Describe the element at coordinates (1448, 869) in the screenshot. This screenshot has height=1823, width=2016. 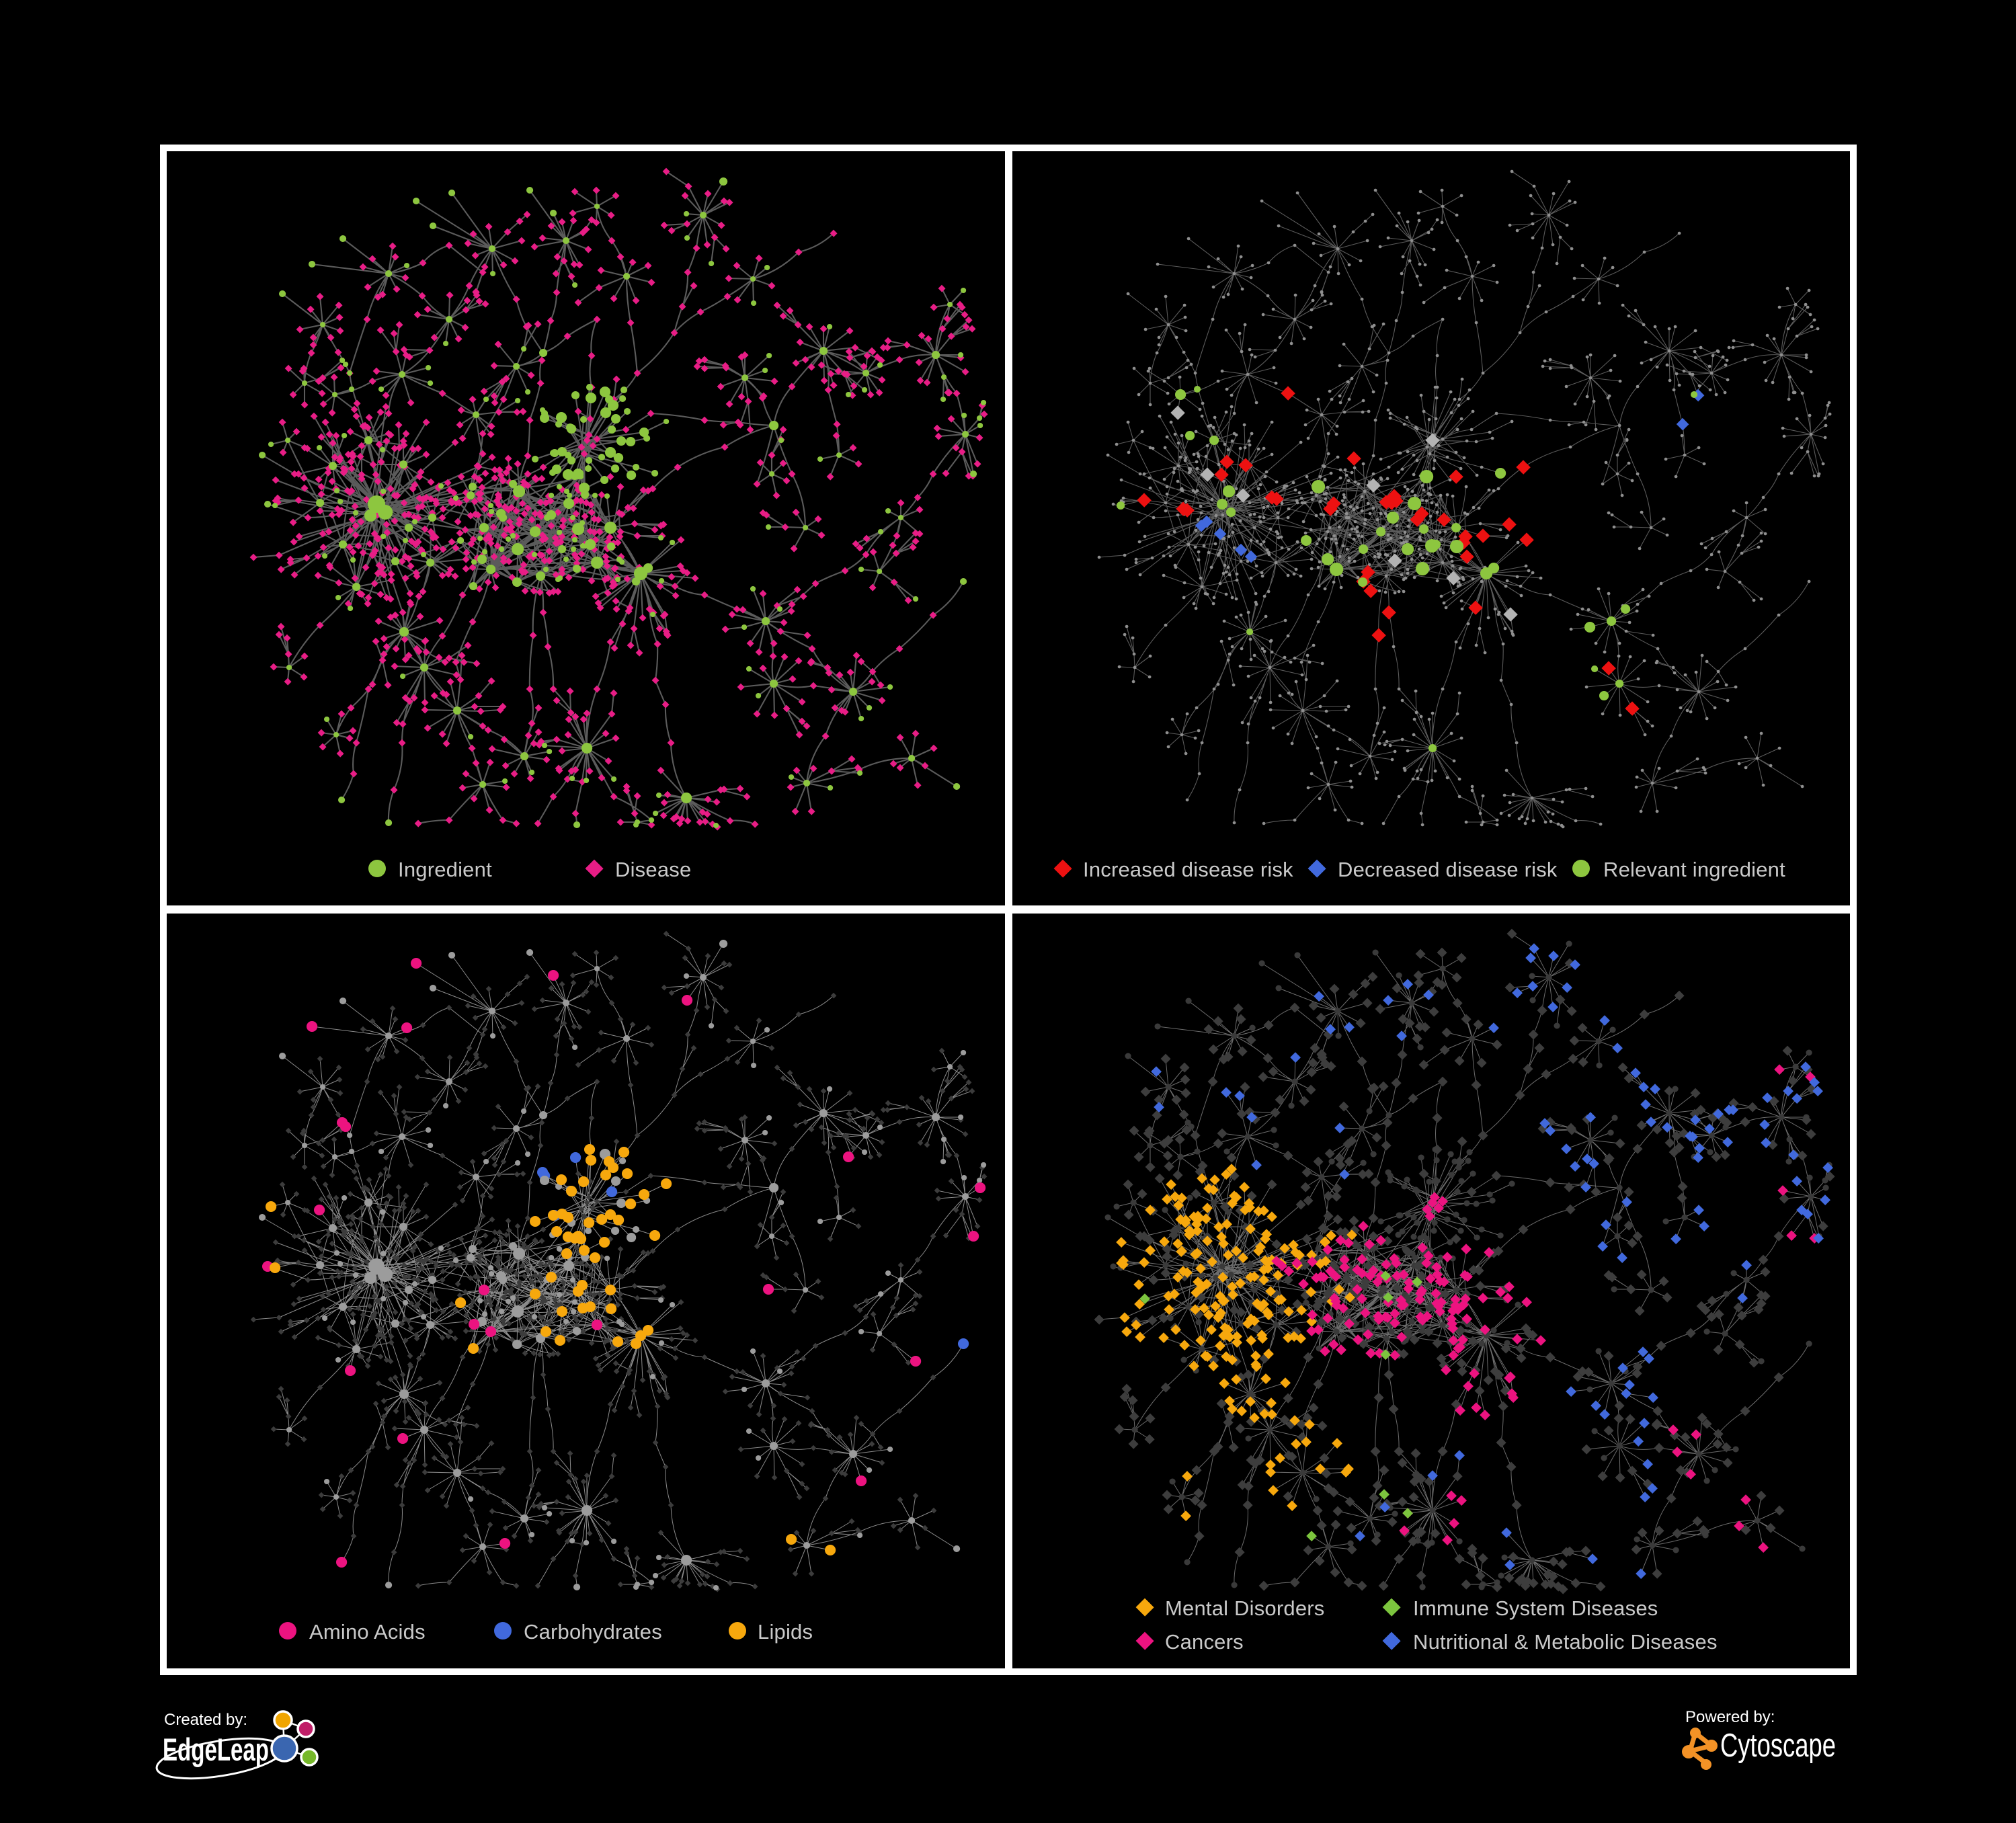
I see `svg-text: Decreased disease risk` at that location.